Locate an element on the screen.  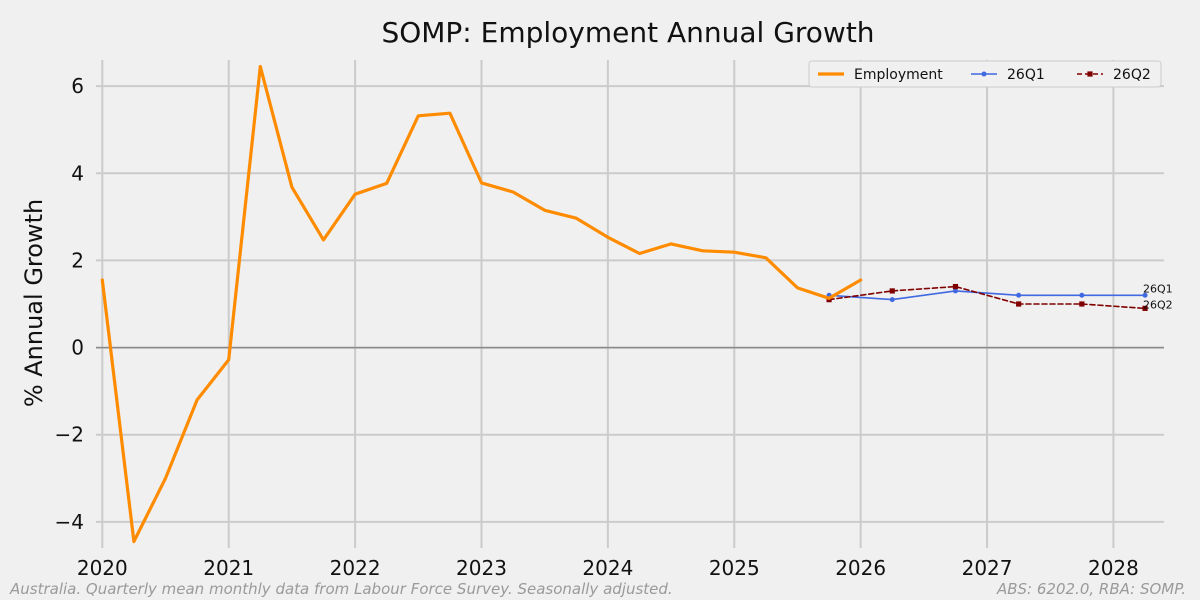
series-line-26q2 is located at coordinates (987, 297).